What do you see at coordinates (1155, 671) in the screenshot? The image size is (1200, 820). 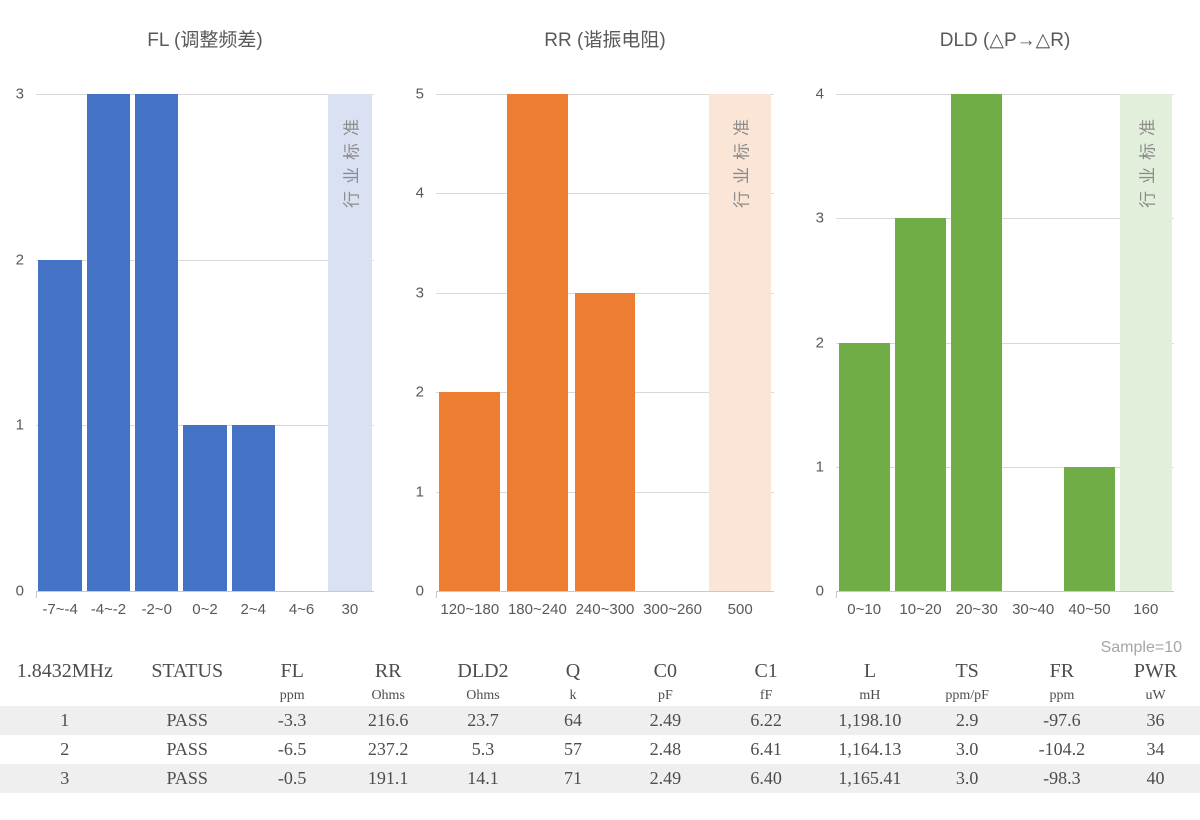 I see `column-label: PWR` at bounding box center [1155, 671].